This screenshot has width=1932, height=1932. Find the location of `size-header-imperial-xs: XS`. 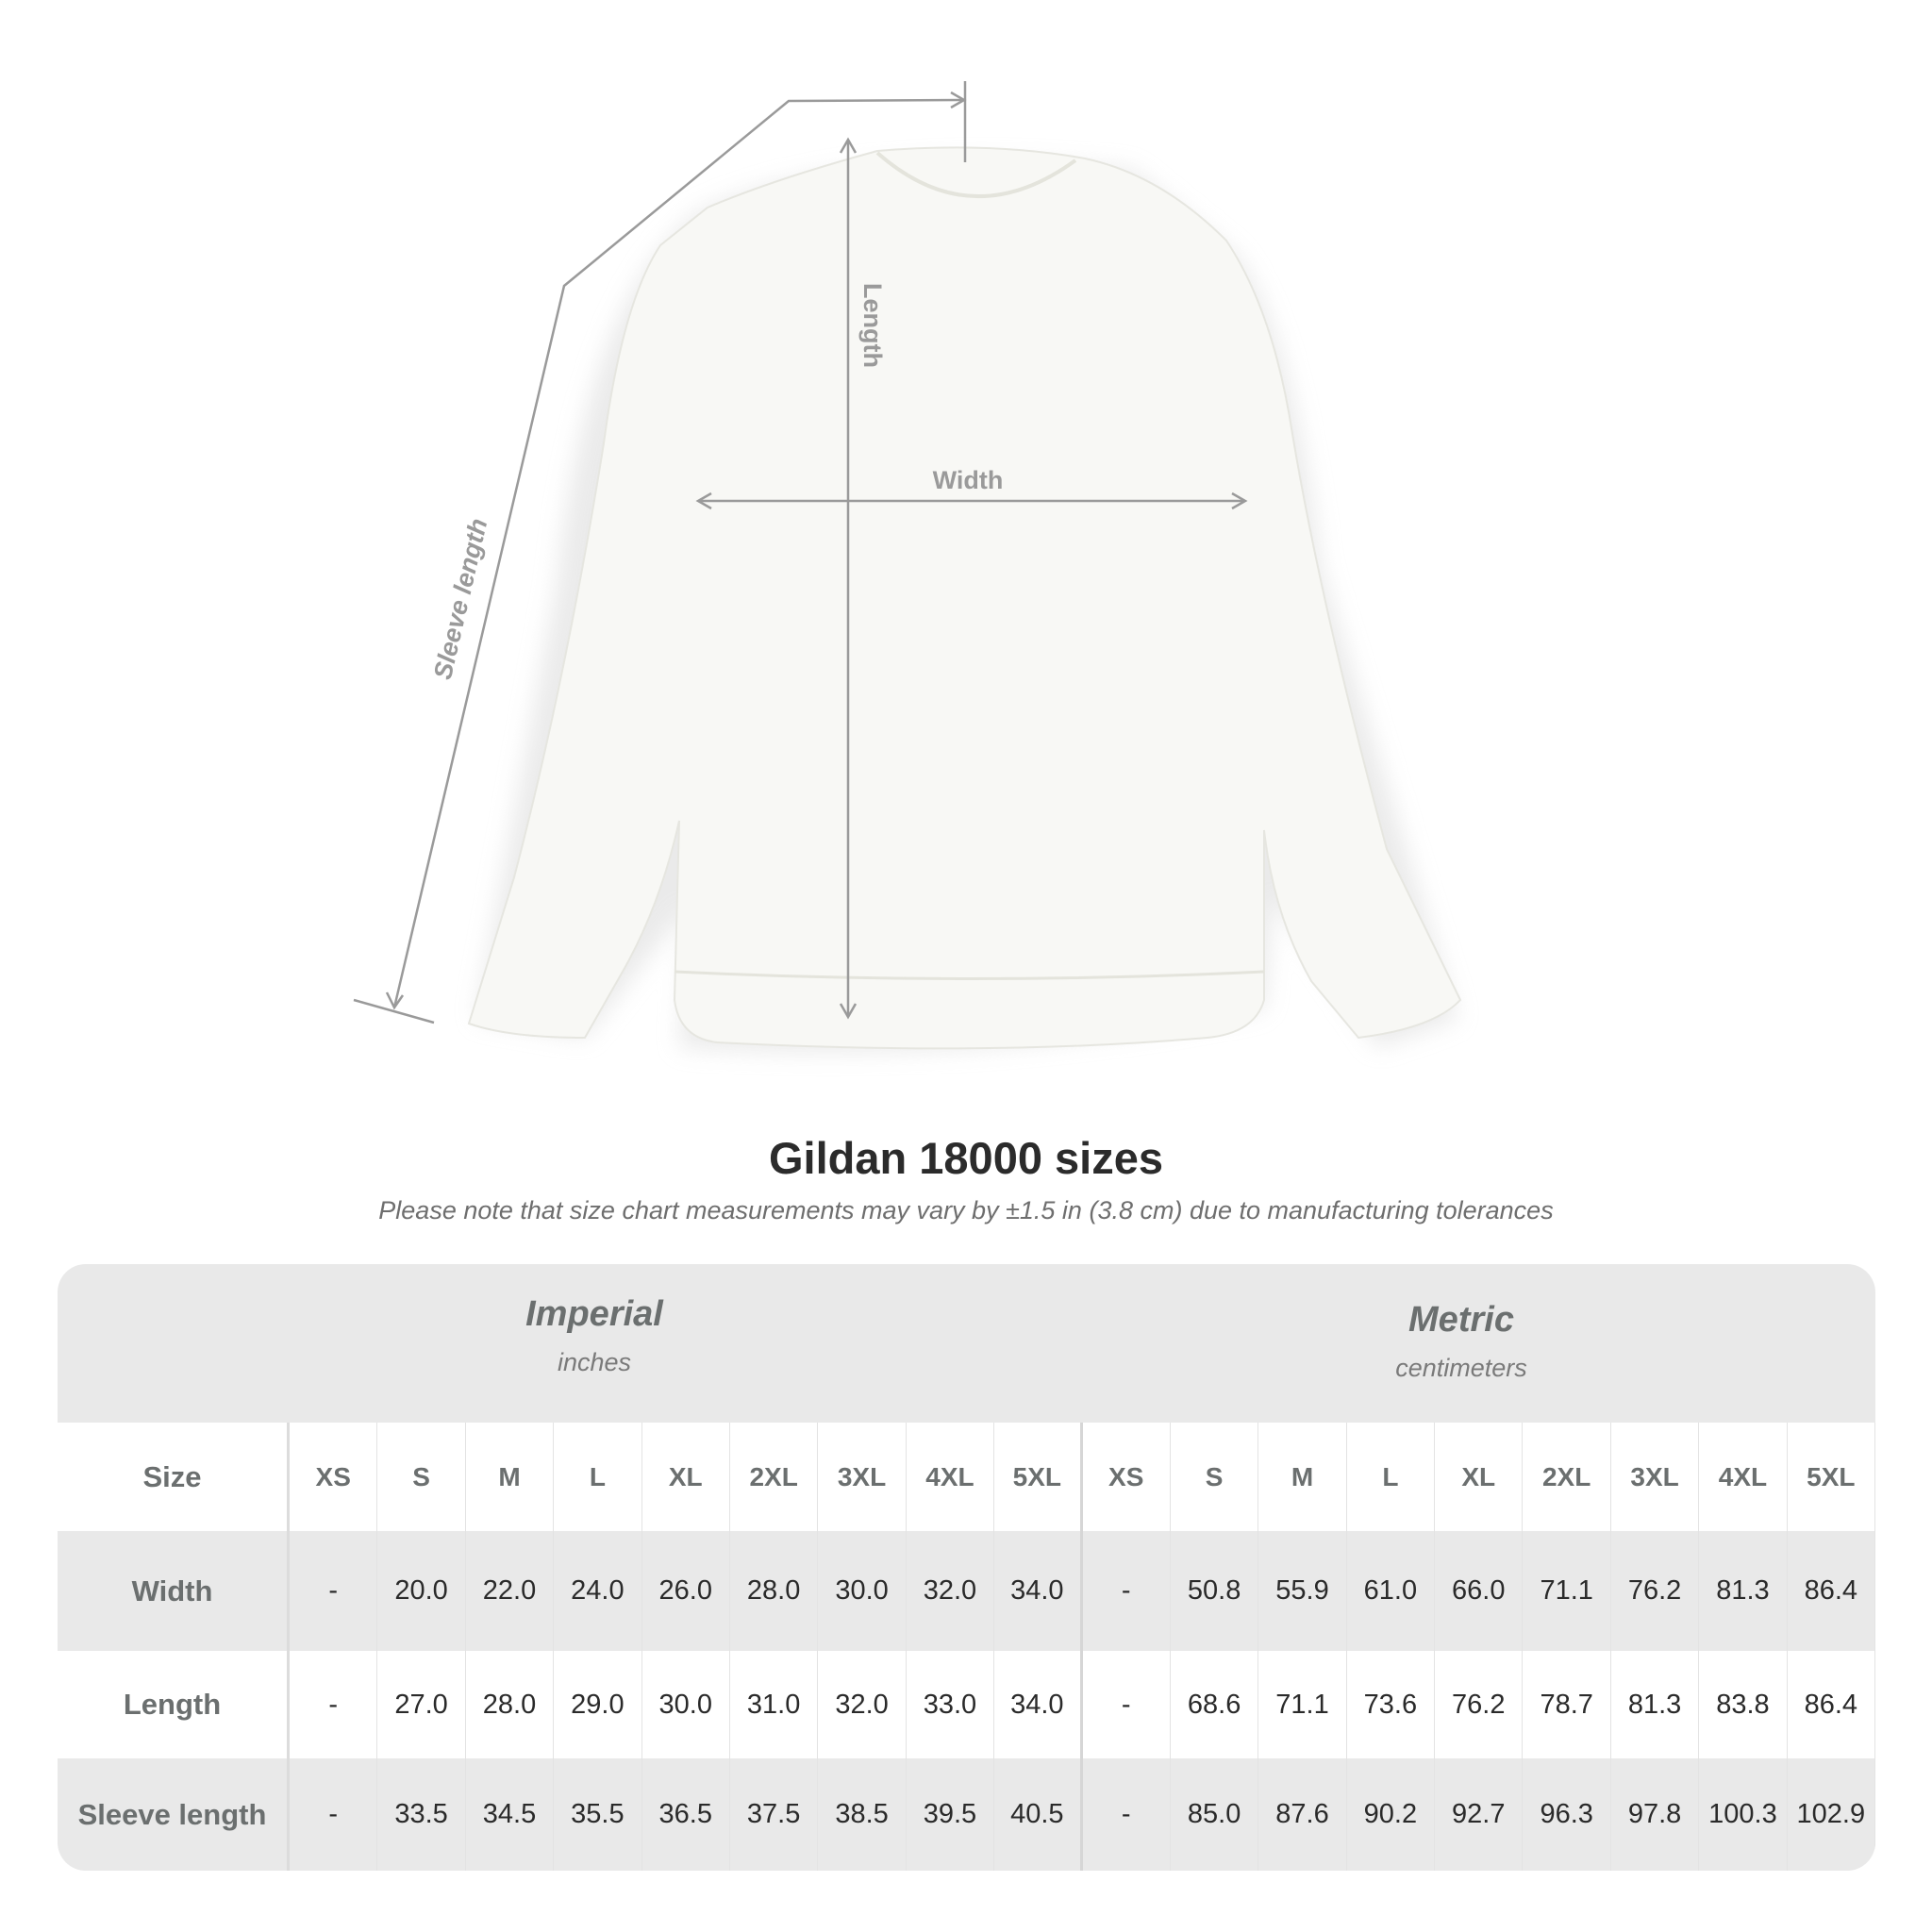

size-header-imperial-xs: XS is located at coordinates (334, 1477).